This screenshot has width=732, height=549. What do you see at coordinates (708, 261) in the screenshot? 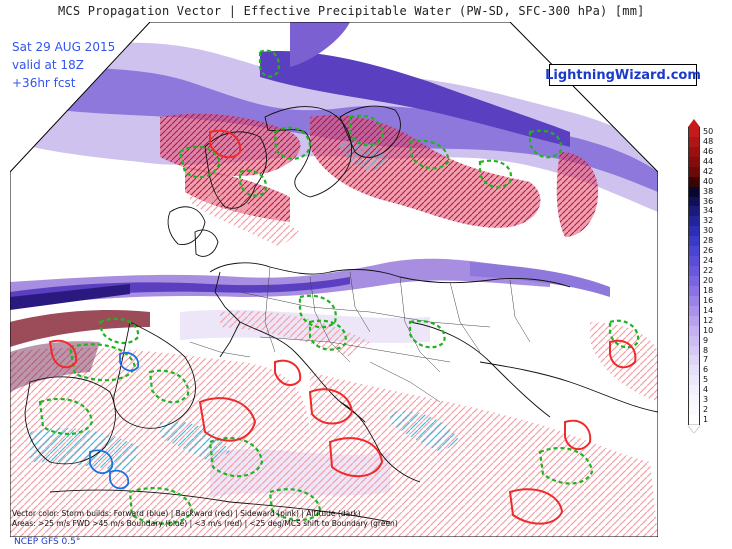
I see `colorbar-tick-label: 24` at bounding box center [708, 261].